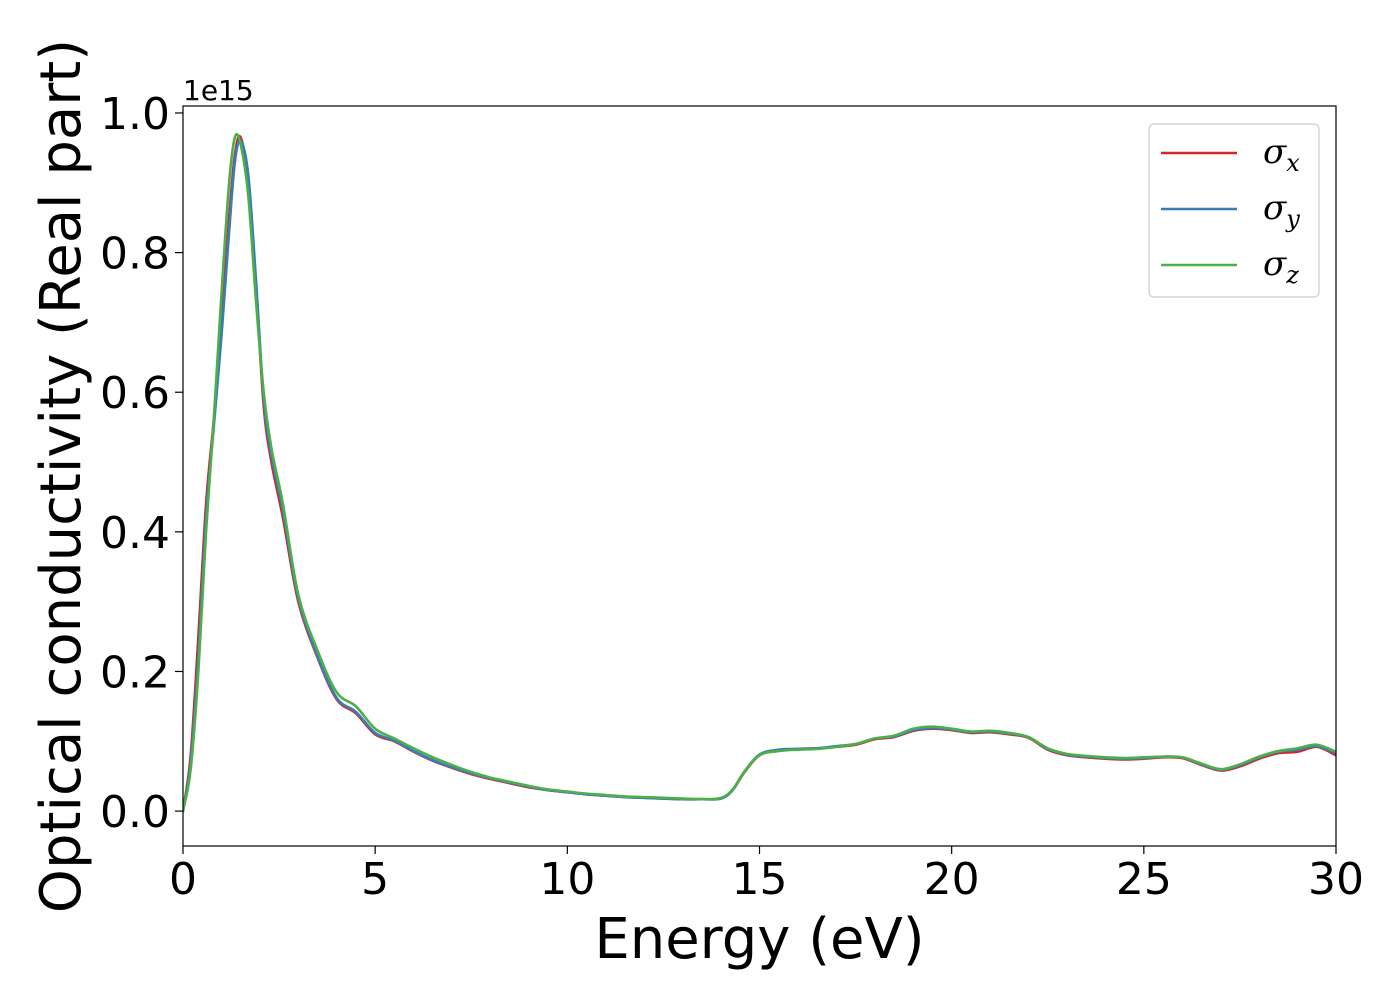  I want to click on x-tick-label: 15, so click(760, 879).